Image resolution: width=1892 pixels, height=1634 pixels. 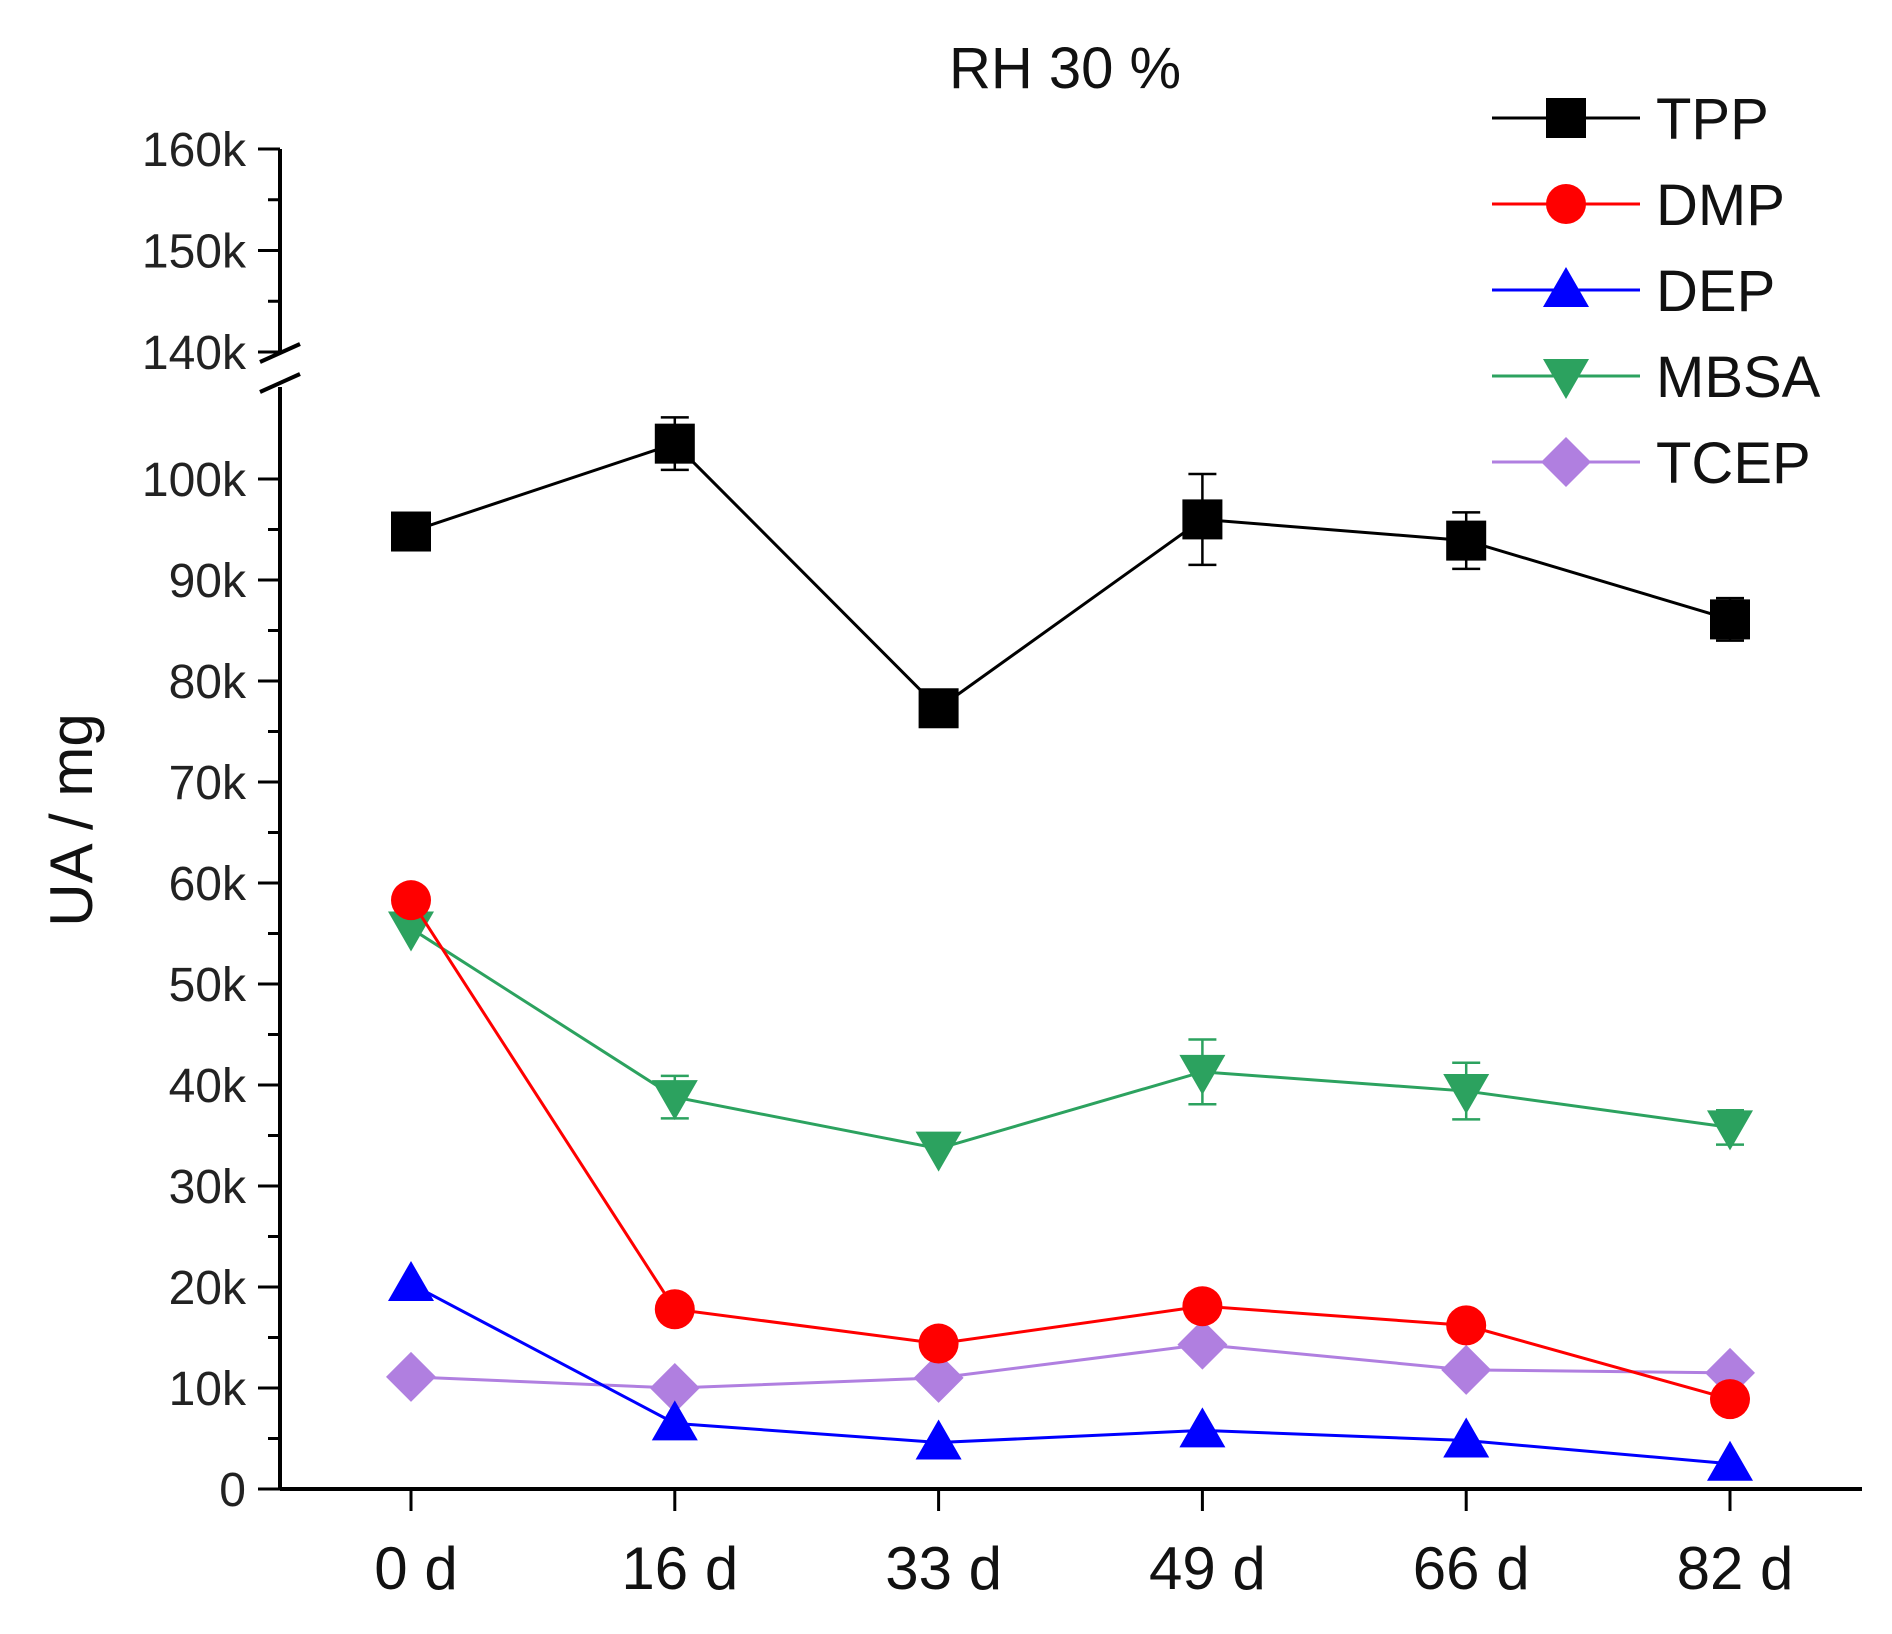 I want to click on y-tick-label: 20k, so click(x=208, y=1288).